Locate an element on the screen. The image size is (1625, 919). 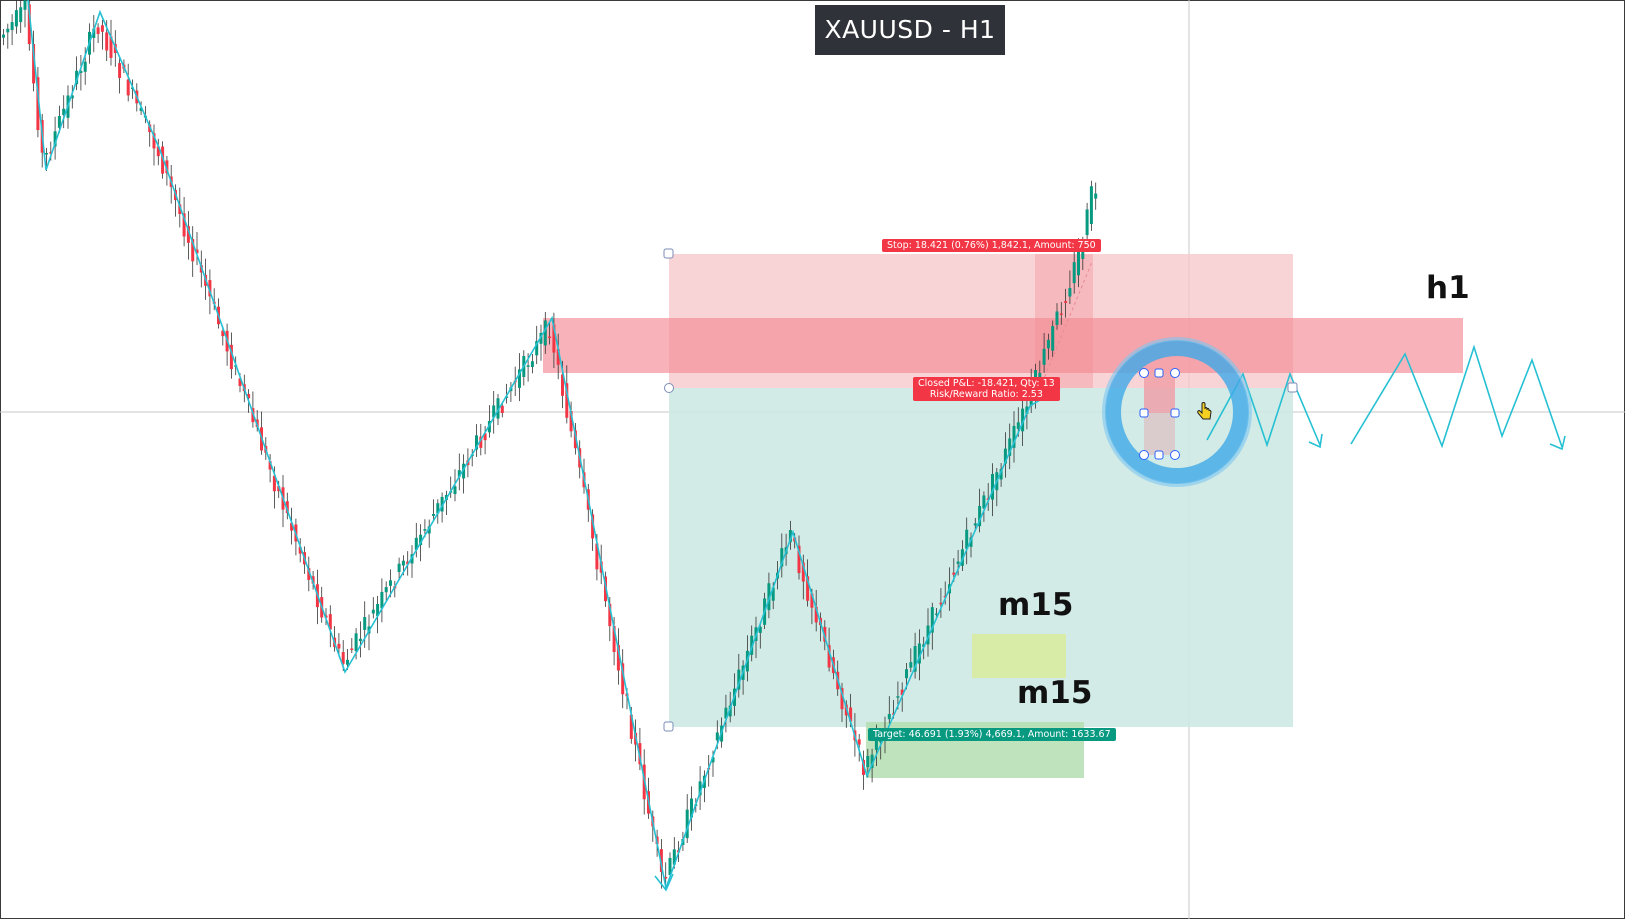
click-ripple-icon is located at coordinates (1177, 412).